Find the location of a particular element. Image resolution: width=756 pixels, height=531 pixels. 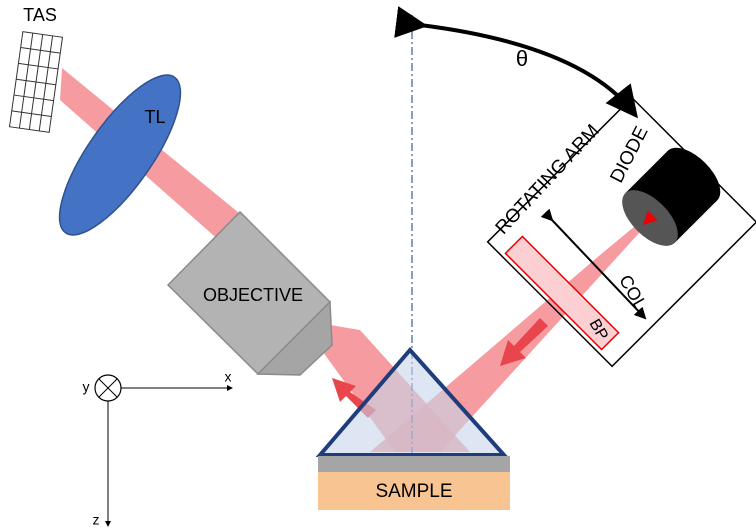

objective-tip is located at coordinates (294, 338).